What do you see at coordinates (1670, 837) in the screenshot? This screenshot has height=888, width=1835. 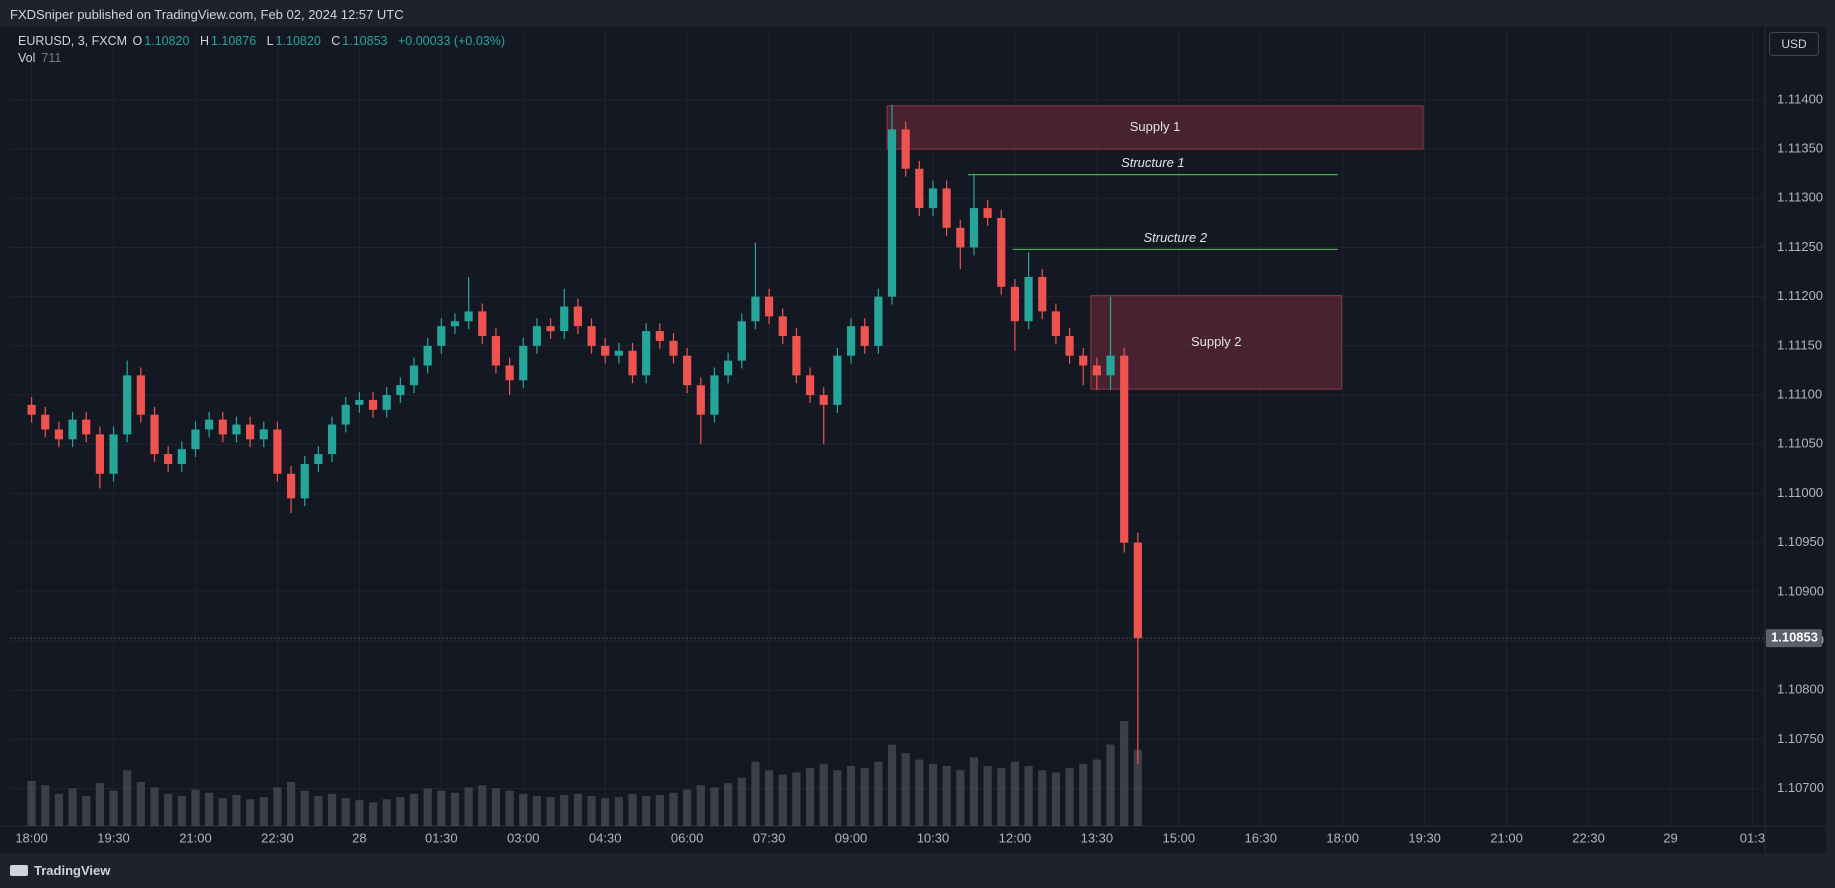 I see `x-tick-label: 29` at bounding box center [1670, 837].